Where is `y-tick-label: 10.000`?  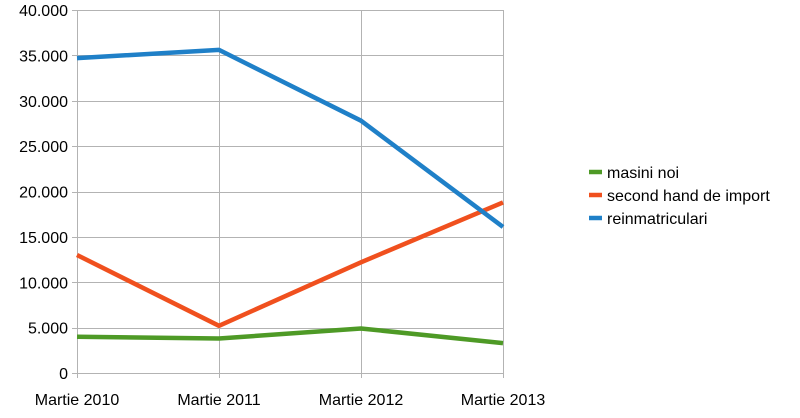 y-tick-label: 10.000 is located at coordinates (43, 283).